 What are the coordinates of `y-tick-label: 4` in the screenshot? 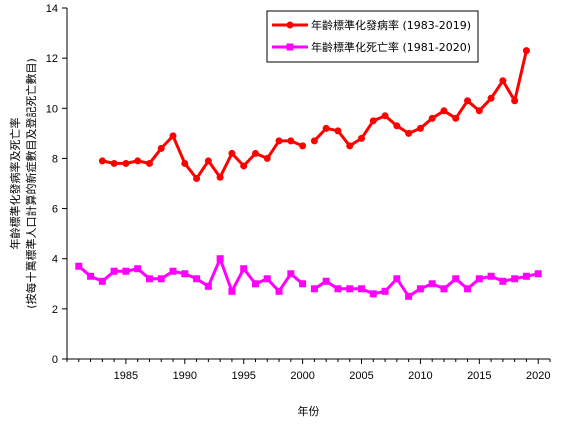 It's located at (55, 260).